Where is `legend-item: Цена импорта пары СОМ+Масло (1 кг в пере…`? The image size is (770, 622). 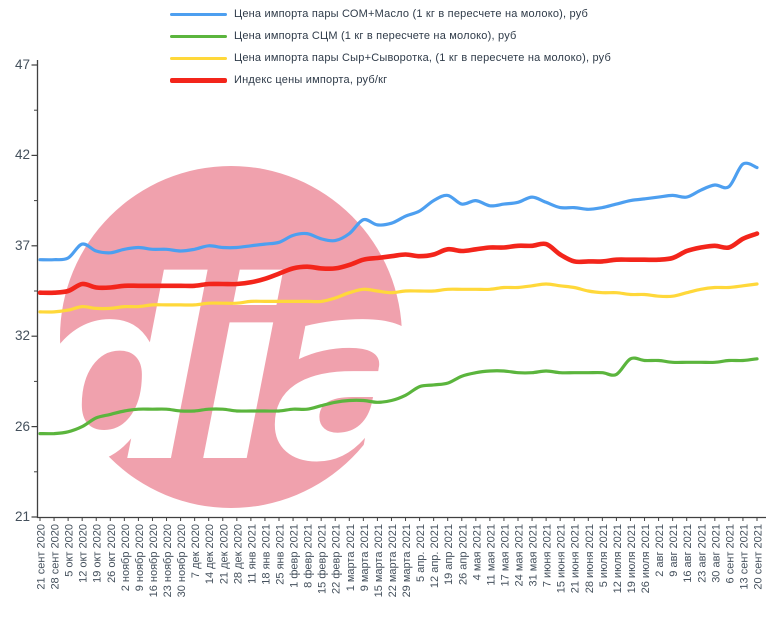
legend-item: Цена импорта пары СОМ+Масло (1 кг в пере… is located at coordinates (390, 14).